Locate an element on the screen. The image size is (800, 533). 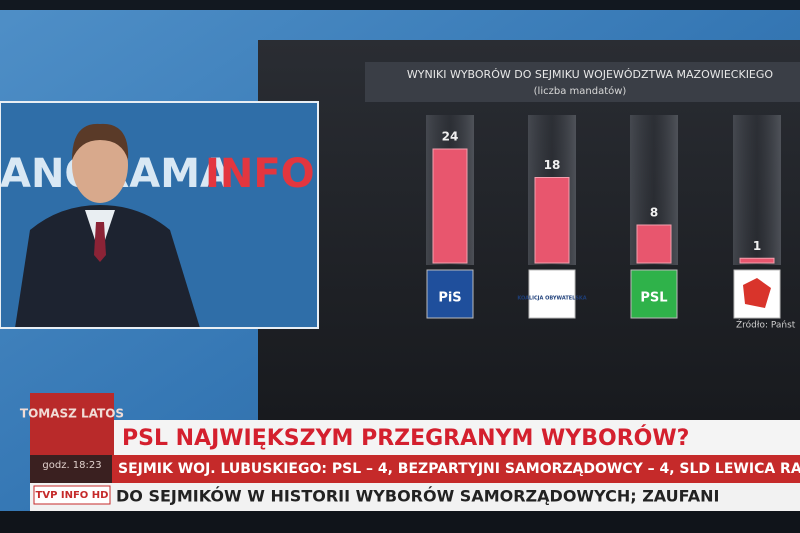
bar-column is located at coordinates (757, 190).